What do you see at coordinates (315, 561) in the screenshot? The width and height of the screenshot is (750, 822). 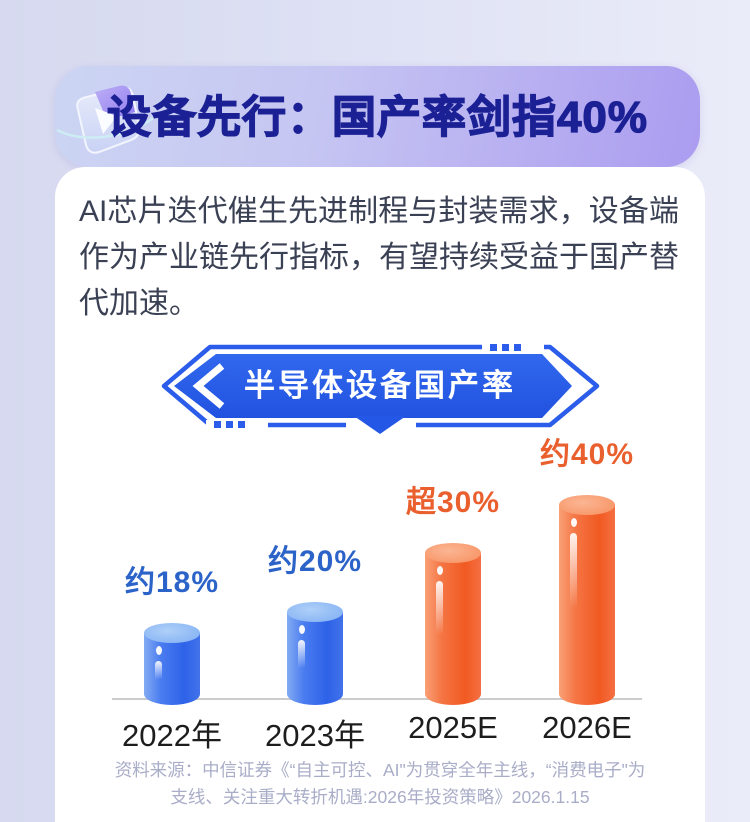 I see `value-label: 约20%` at bounding box center [315, 561].